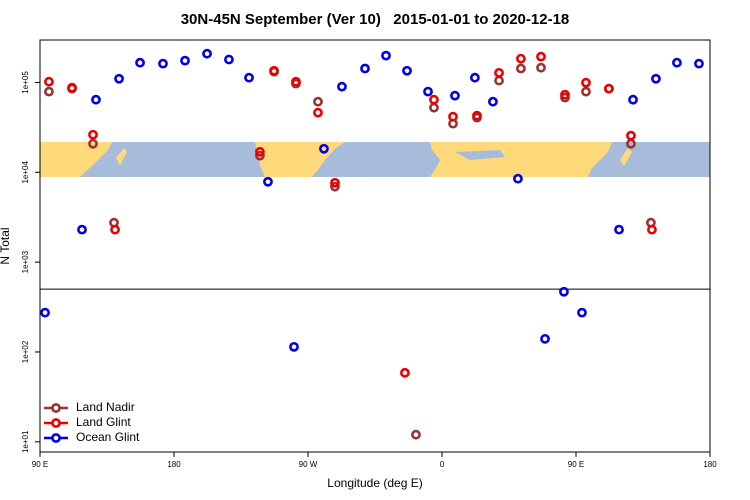 The height and width of the screenshot is (500, 750). What do you see at coordinates (76, 159) in the screenshot?
I see `land-asia` at bounding box center [76, 159].